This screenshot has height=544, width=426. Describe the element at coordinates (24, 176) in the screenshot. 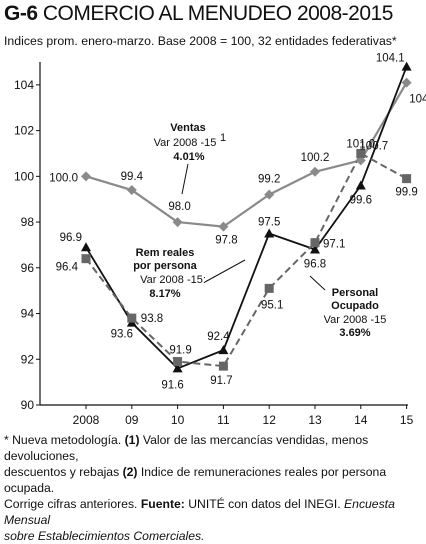

I see `y-tick-label: 100` at that location.